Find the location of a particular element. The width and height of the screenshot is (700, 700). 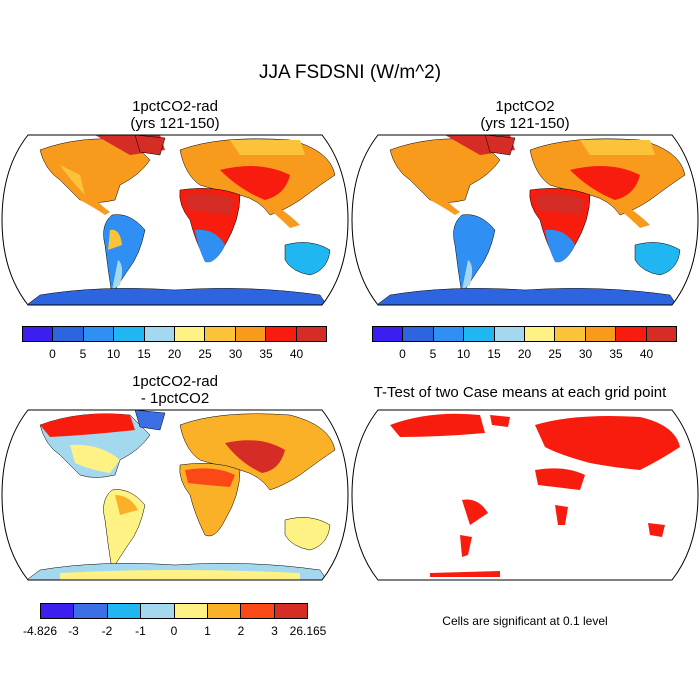

panel-b-title-line2: (yrs 121-150) is located at coordinates (525, 123).